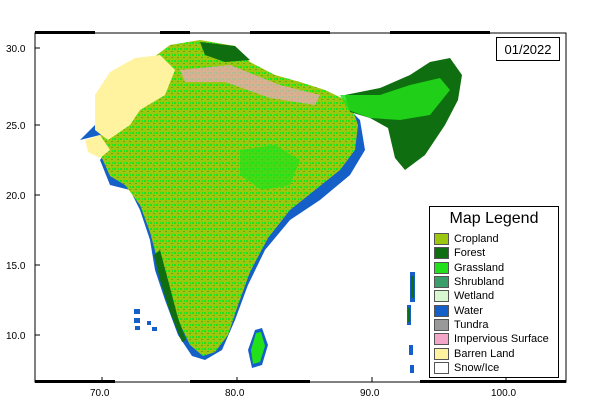 The width and height of the screenshot is (600, 400). Describe the element at coordinates (470, 253) in the screenshot. I see `legend-label: Forest` at that location.